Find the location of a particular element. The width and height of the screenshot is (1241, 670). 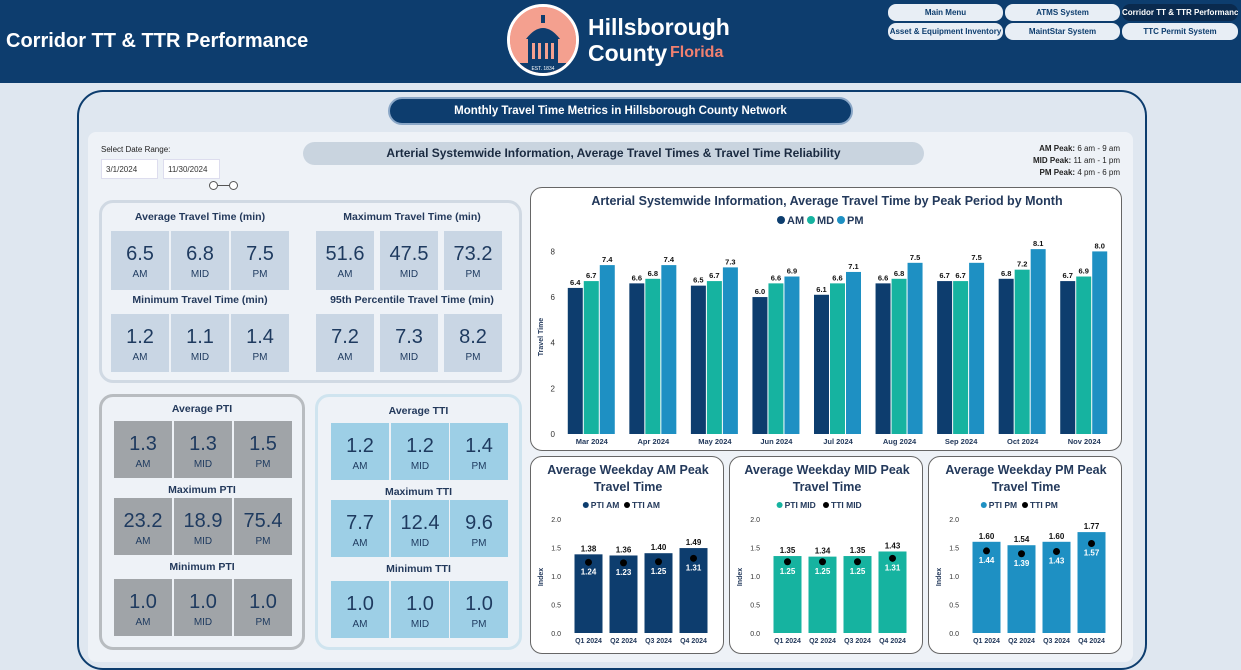

bar-value-label: 8.0 is located at coordinates (1100, 245).